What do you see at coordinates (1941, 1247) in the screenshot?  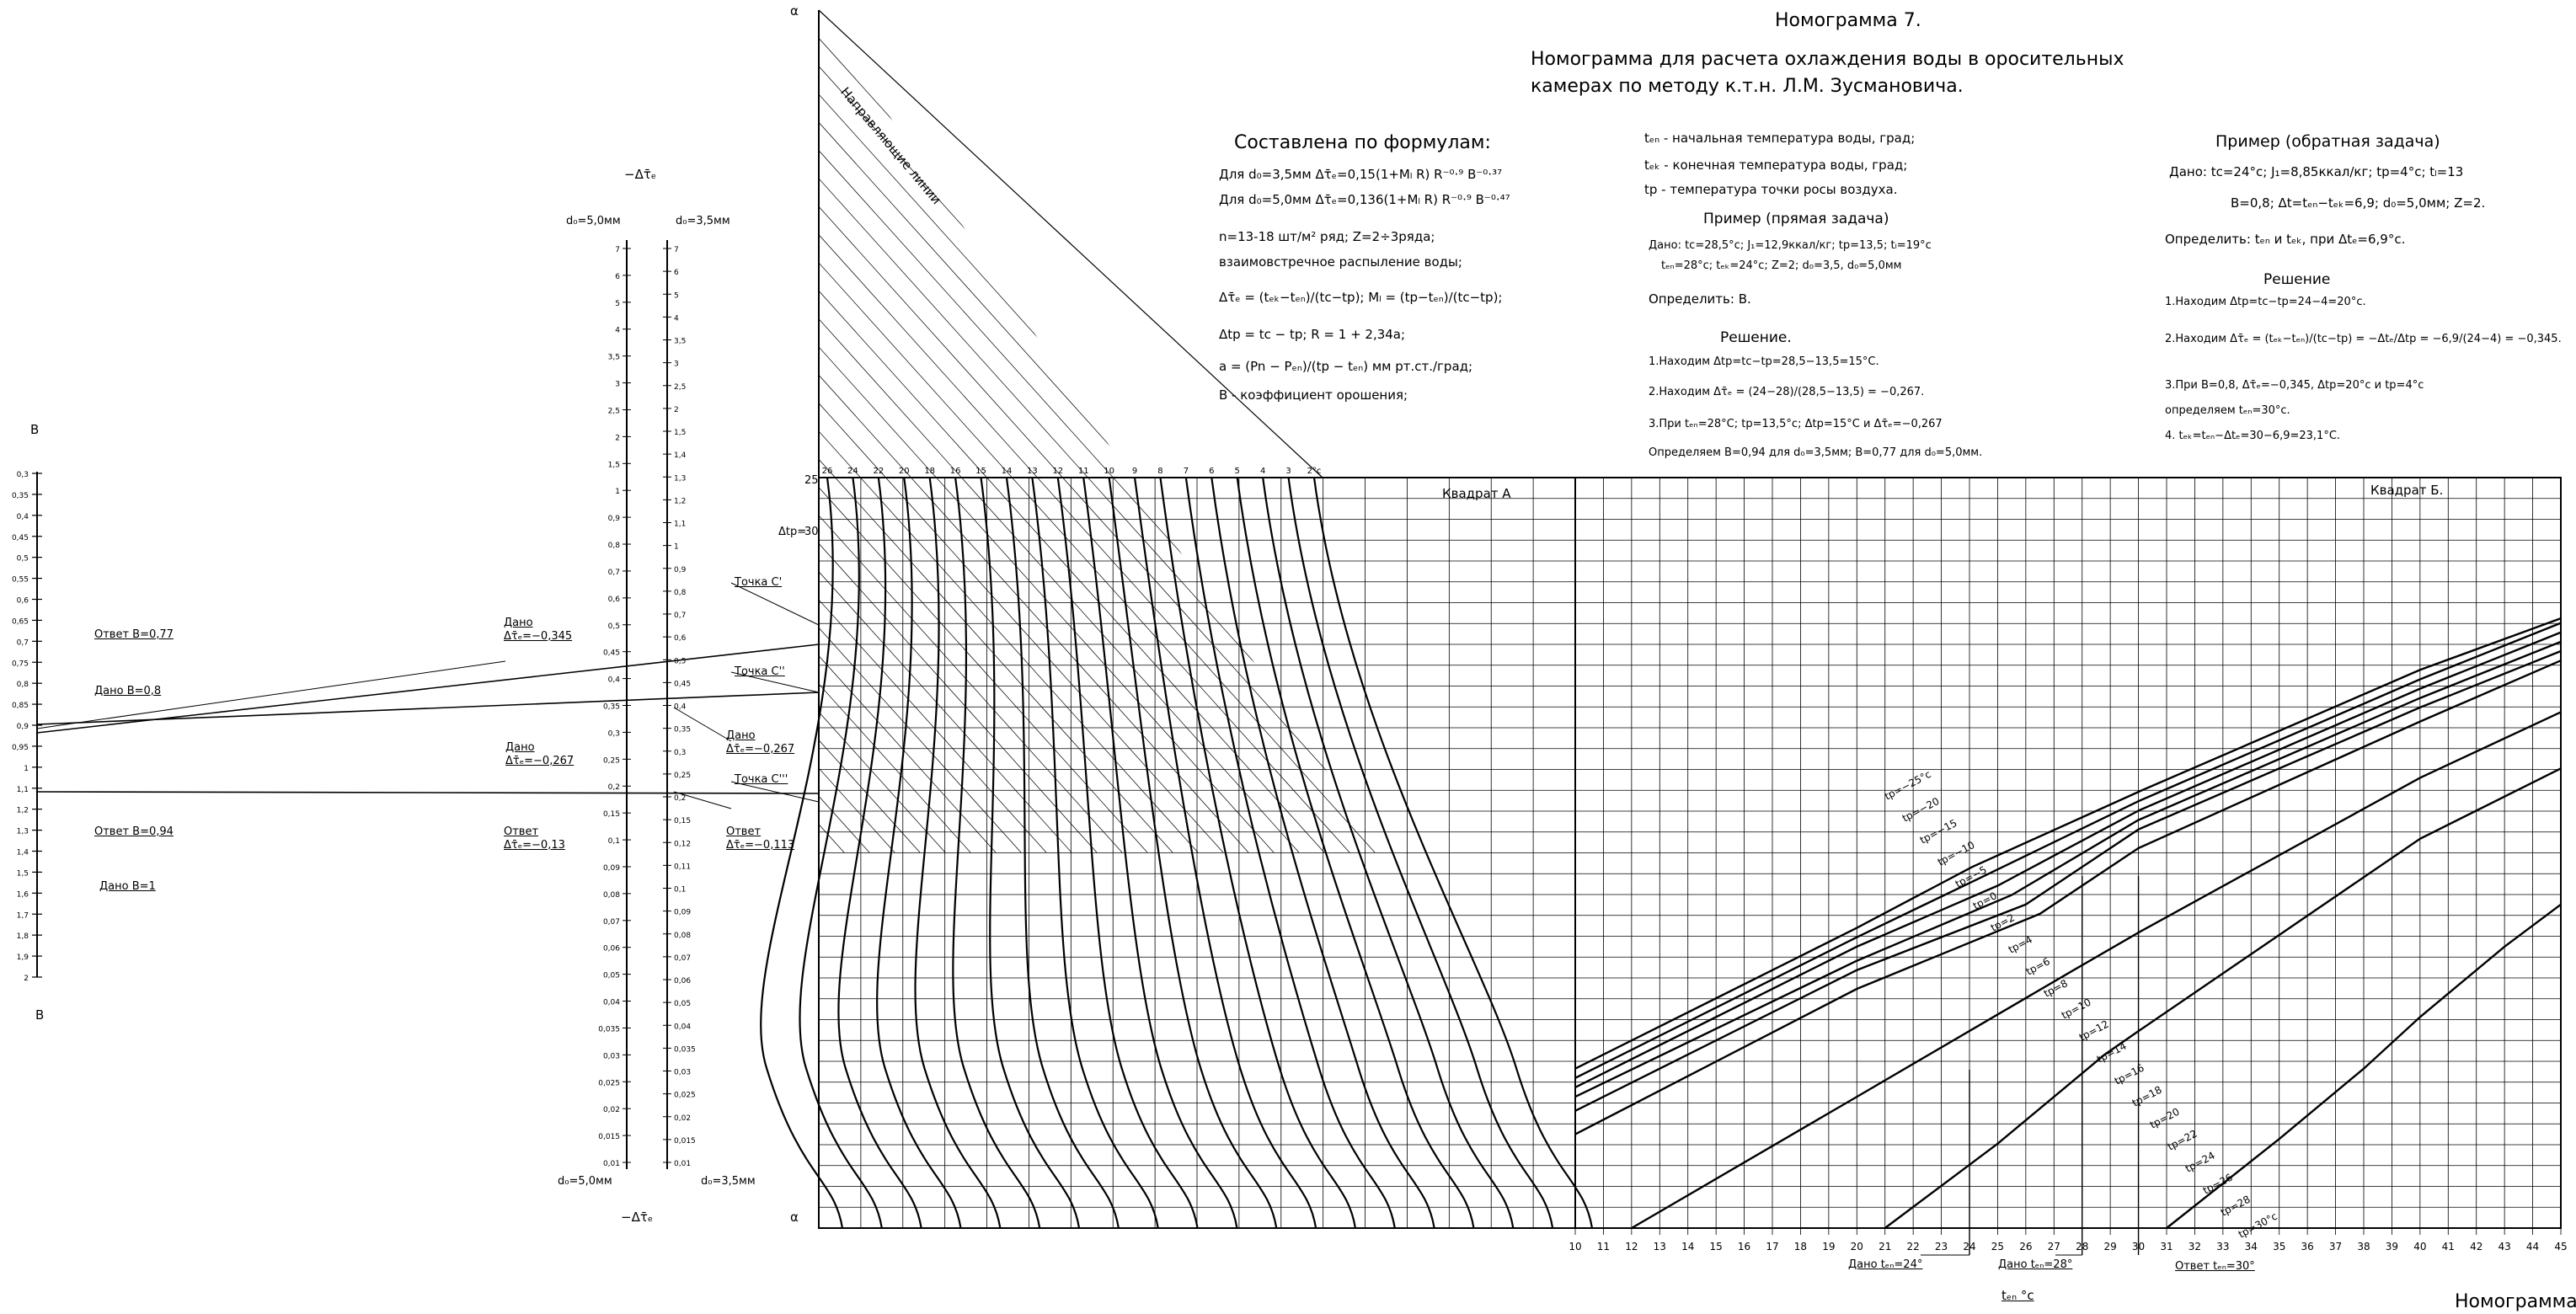 I see `x-tick-label: 23` at bounding box center [1941, 1247].